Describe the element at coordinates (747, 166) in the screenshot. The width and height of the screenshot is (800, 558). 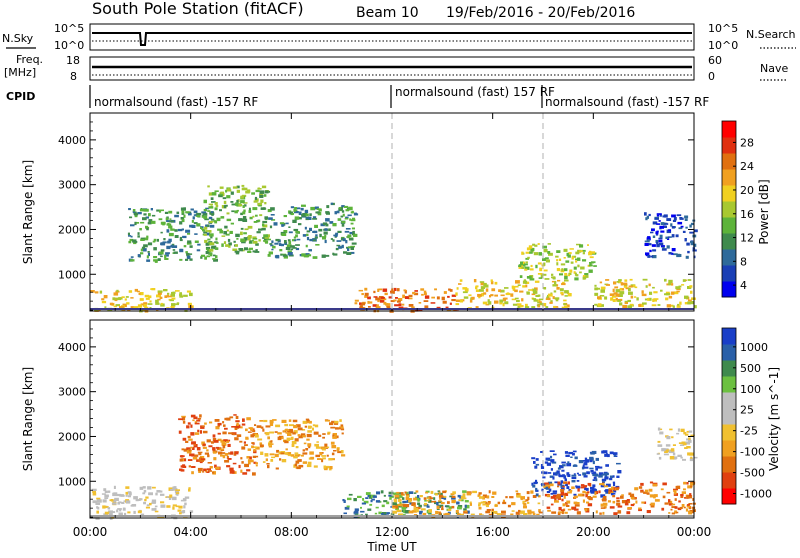
I see `power-colorbar-tick-label: 24` at that location.